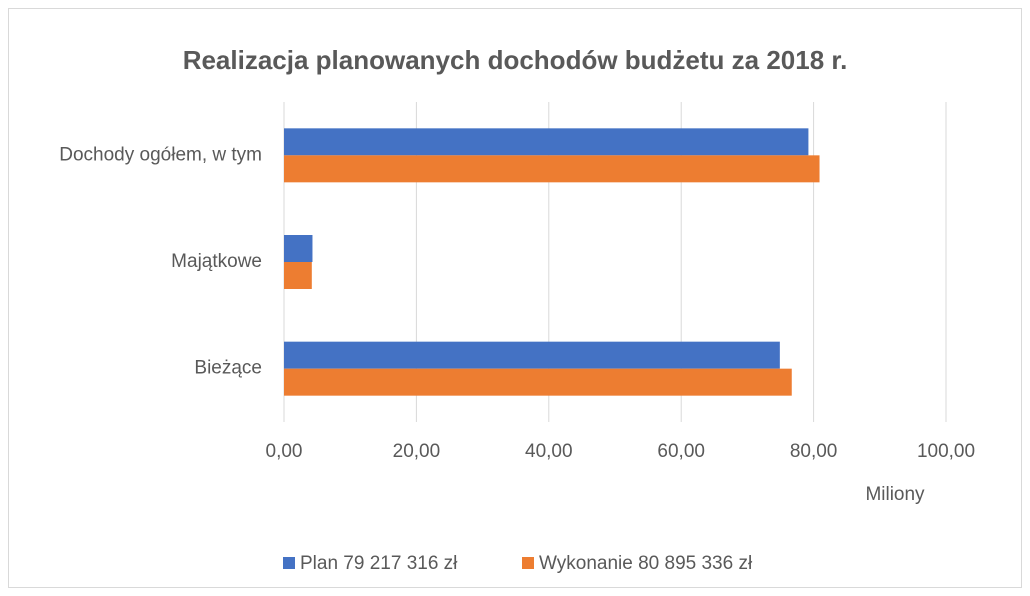  What do you see at coordinates (814, 451) in the screenshot?
I see `x-tick-label: 80,00` at bounding box center [814, 451].